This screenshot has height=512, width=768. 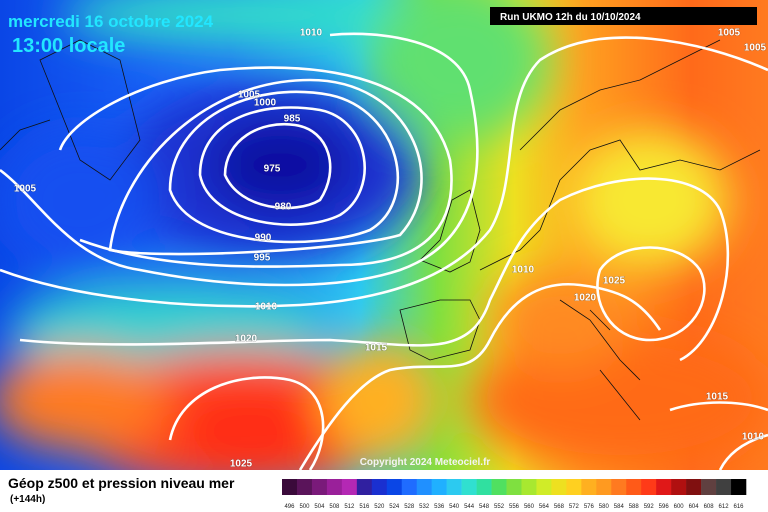 I want to click on run-info: Run UKMO 12h du 10/10/2024, so click(x=570, y=17).